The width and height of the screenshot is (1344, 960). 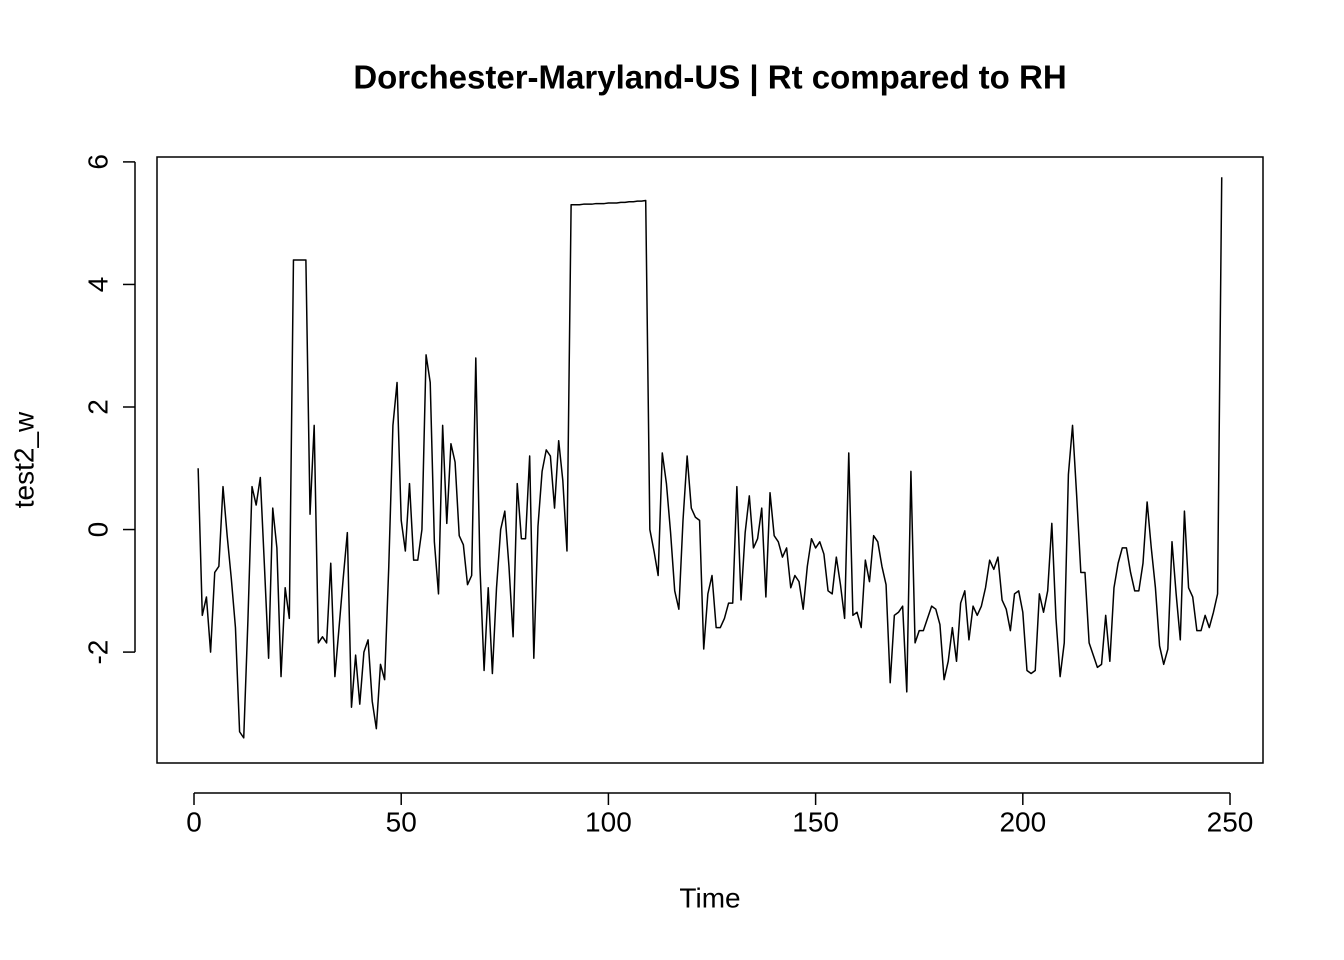 What do you see at coordinates (1022, 821) in the screenshot?
I see `x-tick-label: 200` at bounding box center [1022, 821].